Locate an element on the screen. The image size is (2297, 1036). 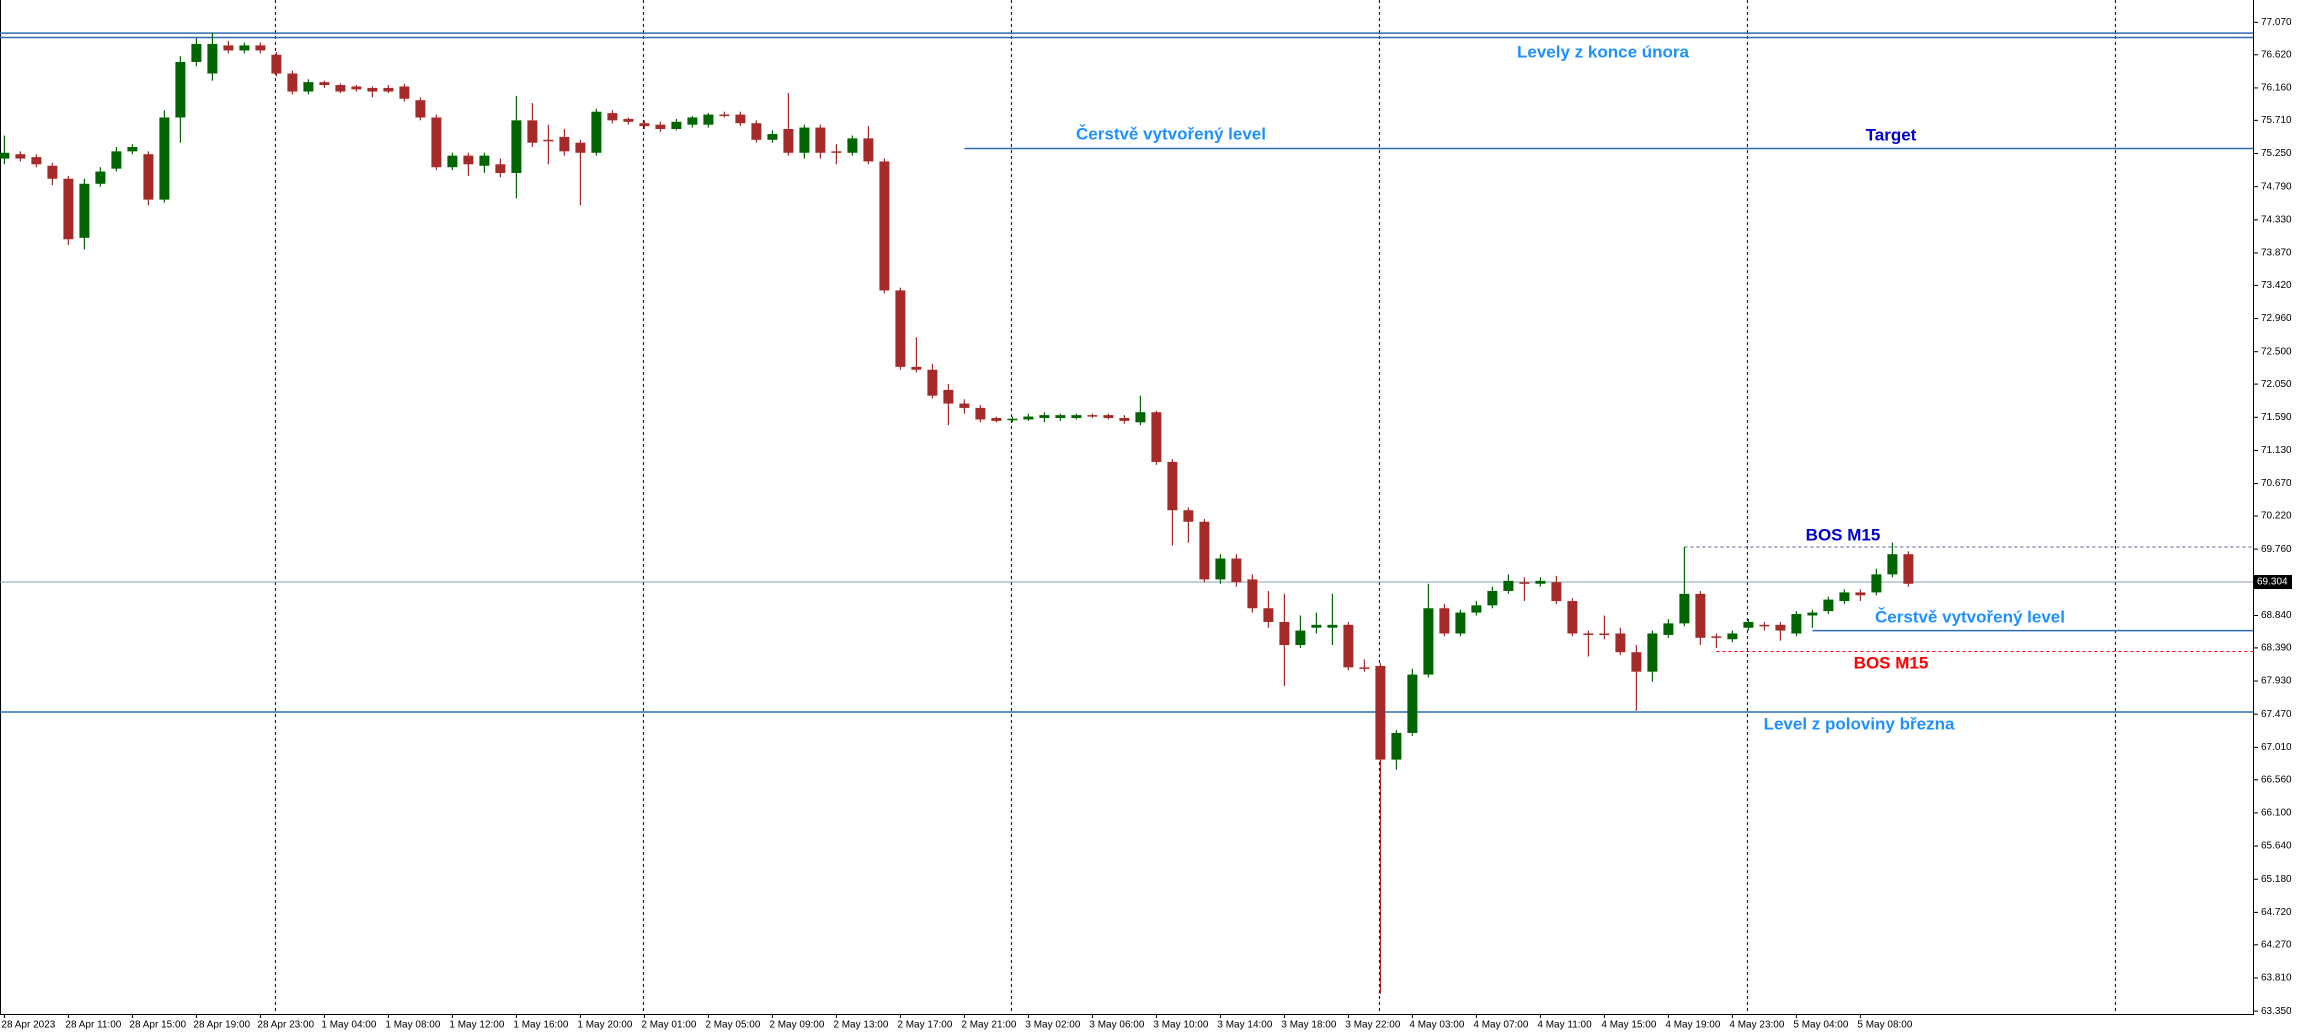
y-tick-label: 72.500 is located at coordinates (2276, 351).